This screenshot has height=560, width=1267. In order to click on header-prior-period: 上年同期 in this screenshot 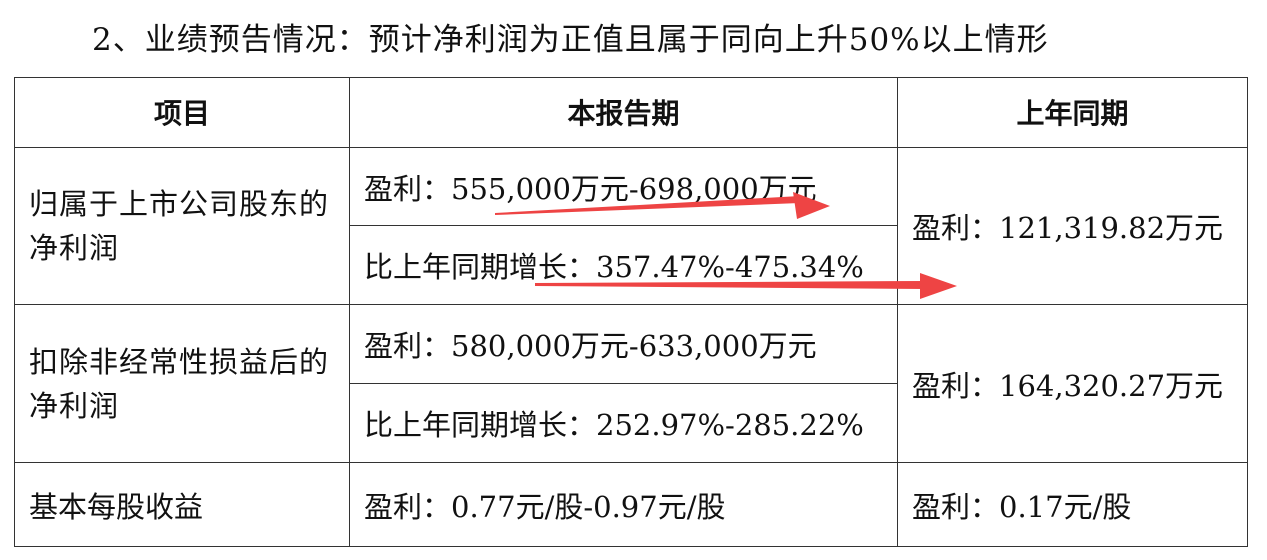, I will do `click(1072, 112)`.